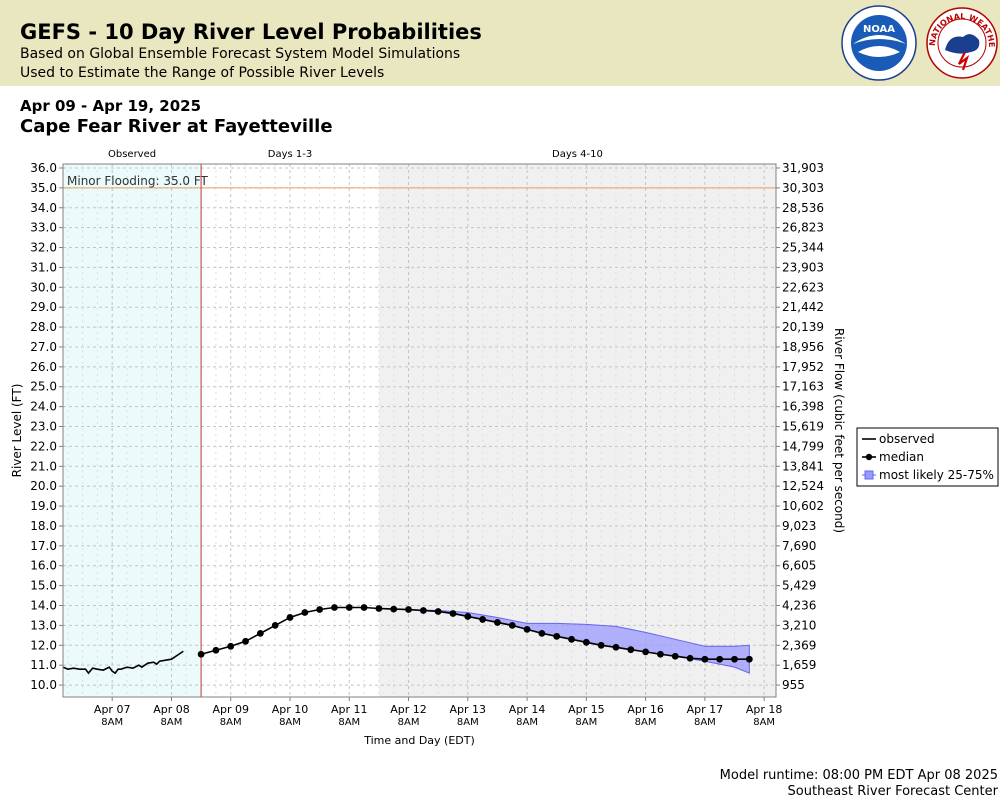  What do you see at coordinates (901, 457) in the screenshot?
I see `legend-median-label: median` at bounding box center [901, 457].